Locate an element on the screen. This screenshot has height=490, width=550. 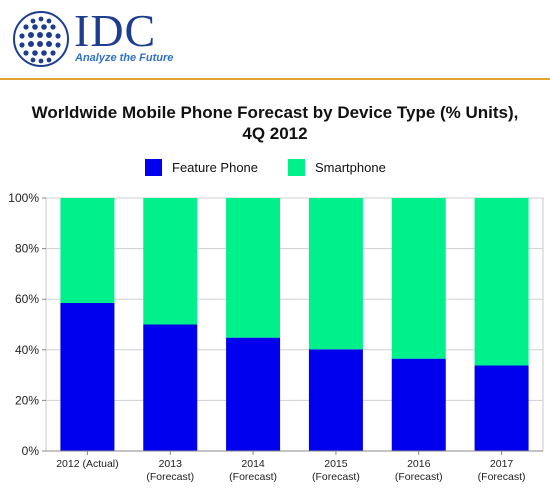
logo-tagline: Analyze the Future is located at coordinates (124, 58).